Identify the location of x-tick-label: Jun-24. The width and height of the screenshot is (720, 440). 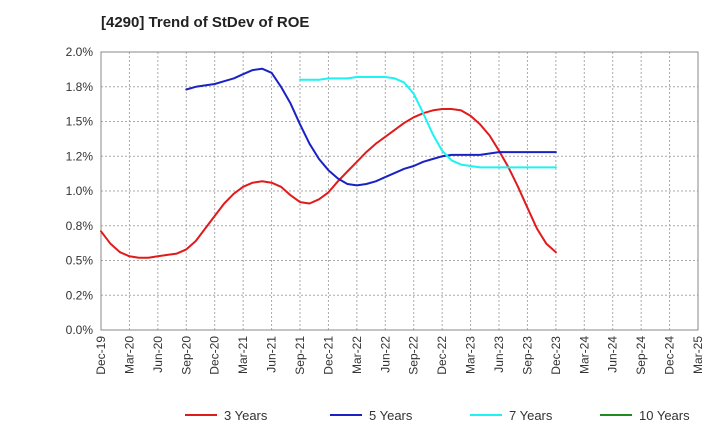
(613, 354).